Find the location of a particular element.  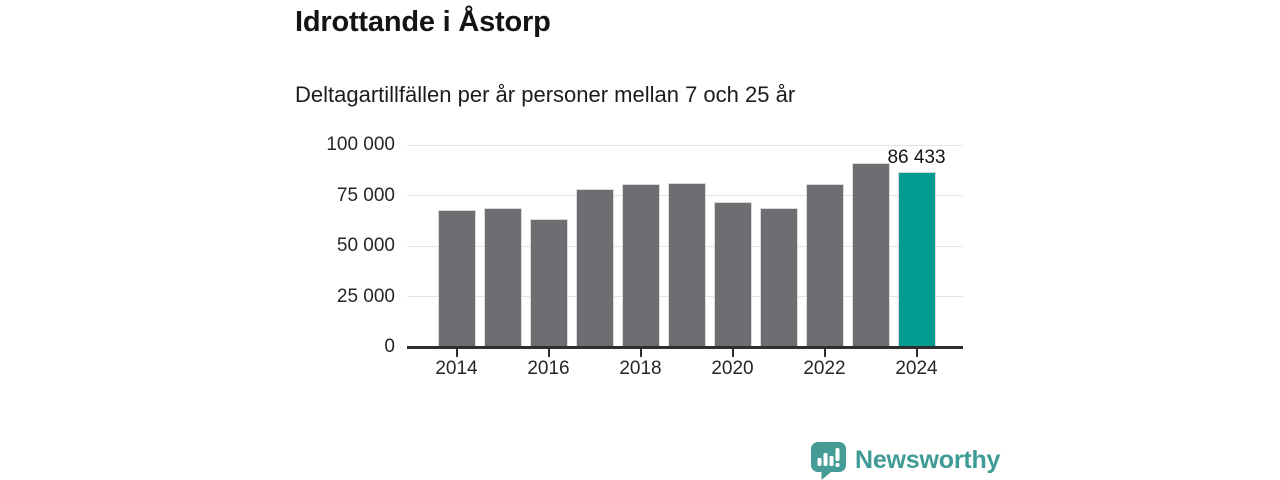

newsworthy-branding: Newsworthy is located at coordinates (904, 460).